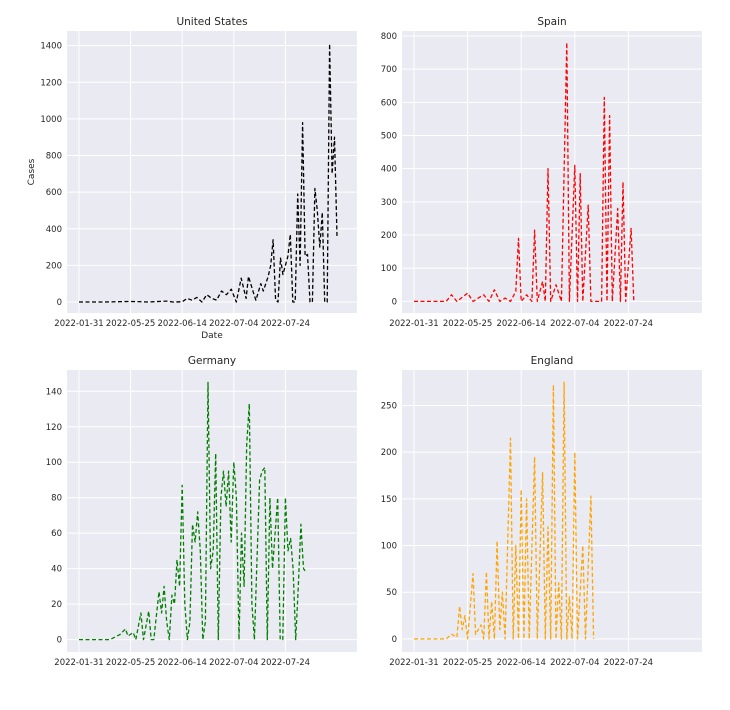 The width and height of the screenshot is (730, 710). Describe the element at coordinates (51, 47) in the screenshot. I see `y-tick-label: 1400` at that location.